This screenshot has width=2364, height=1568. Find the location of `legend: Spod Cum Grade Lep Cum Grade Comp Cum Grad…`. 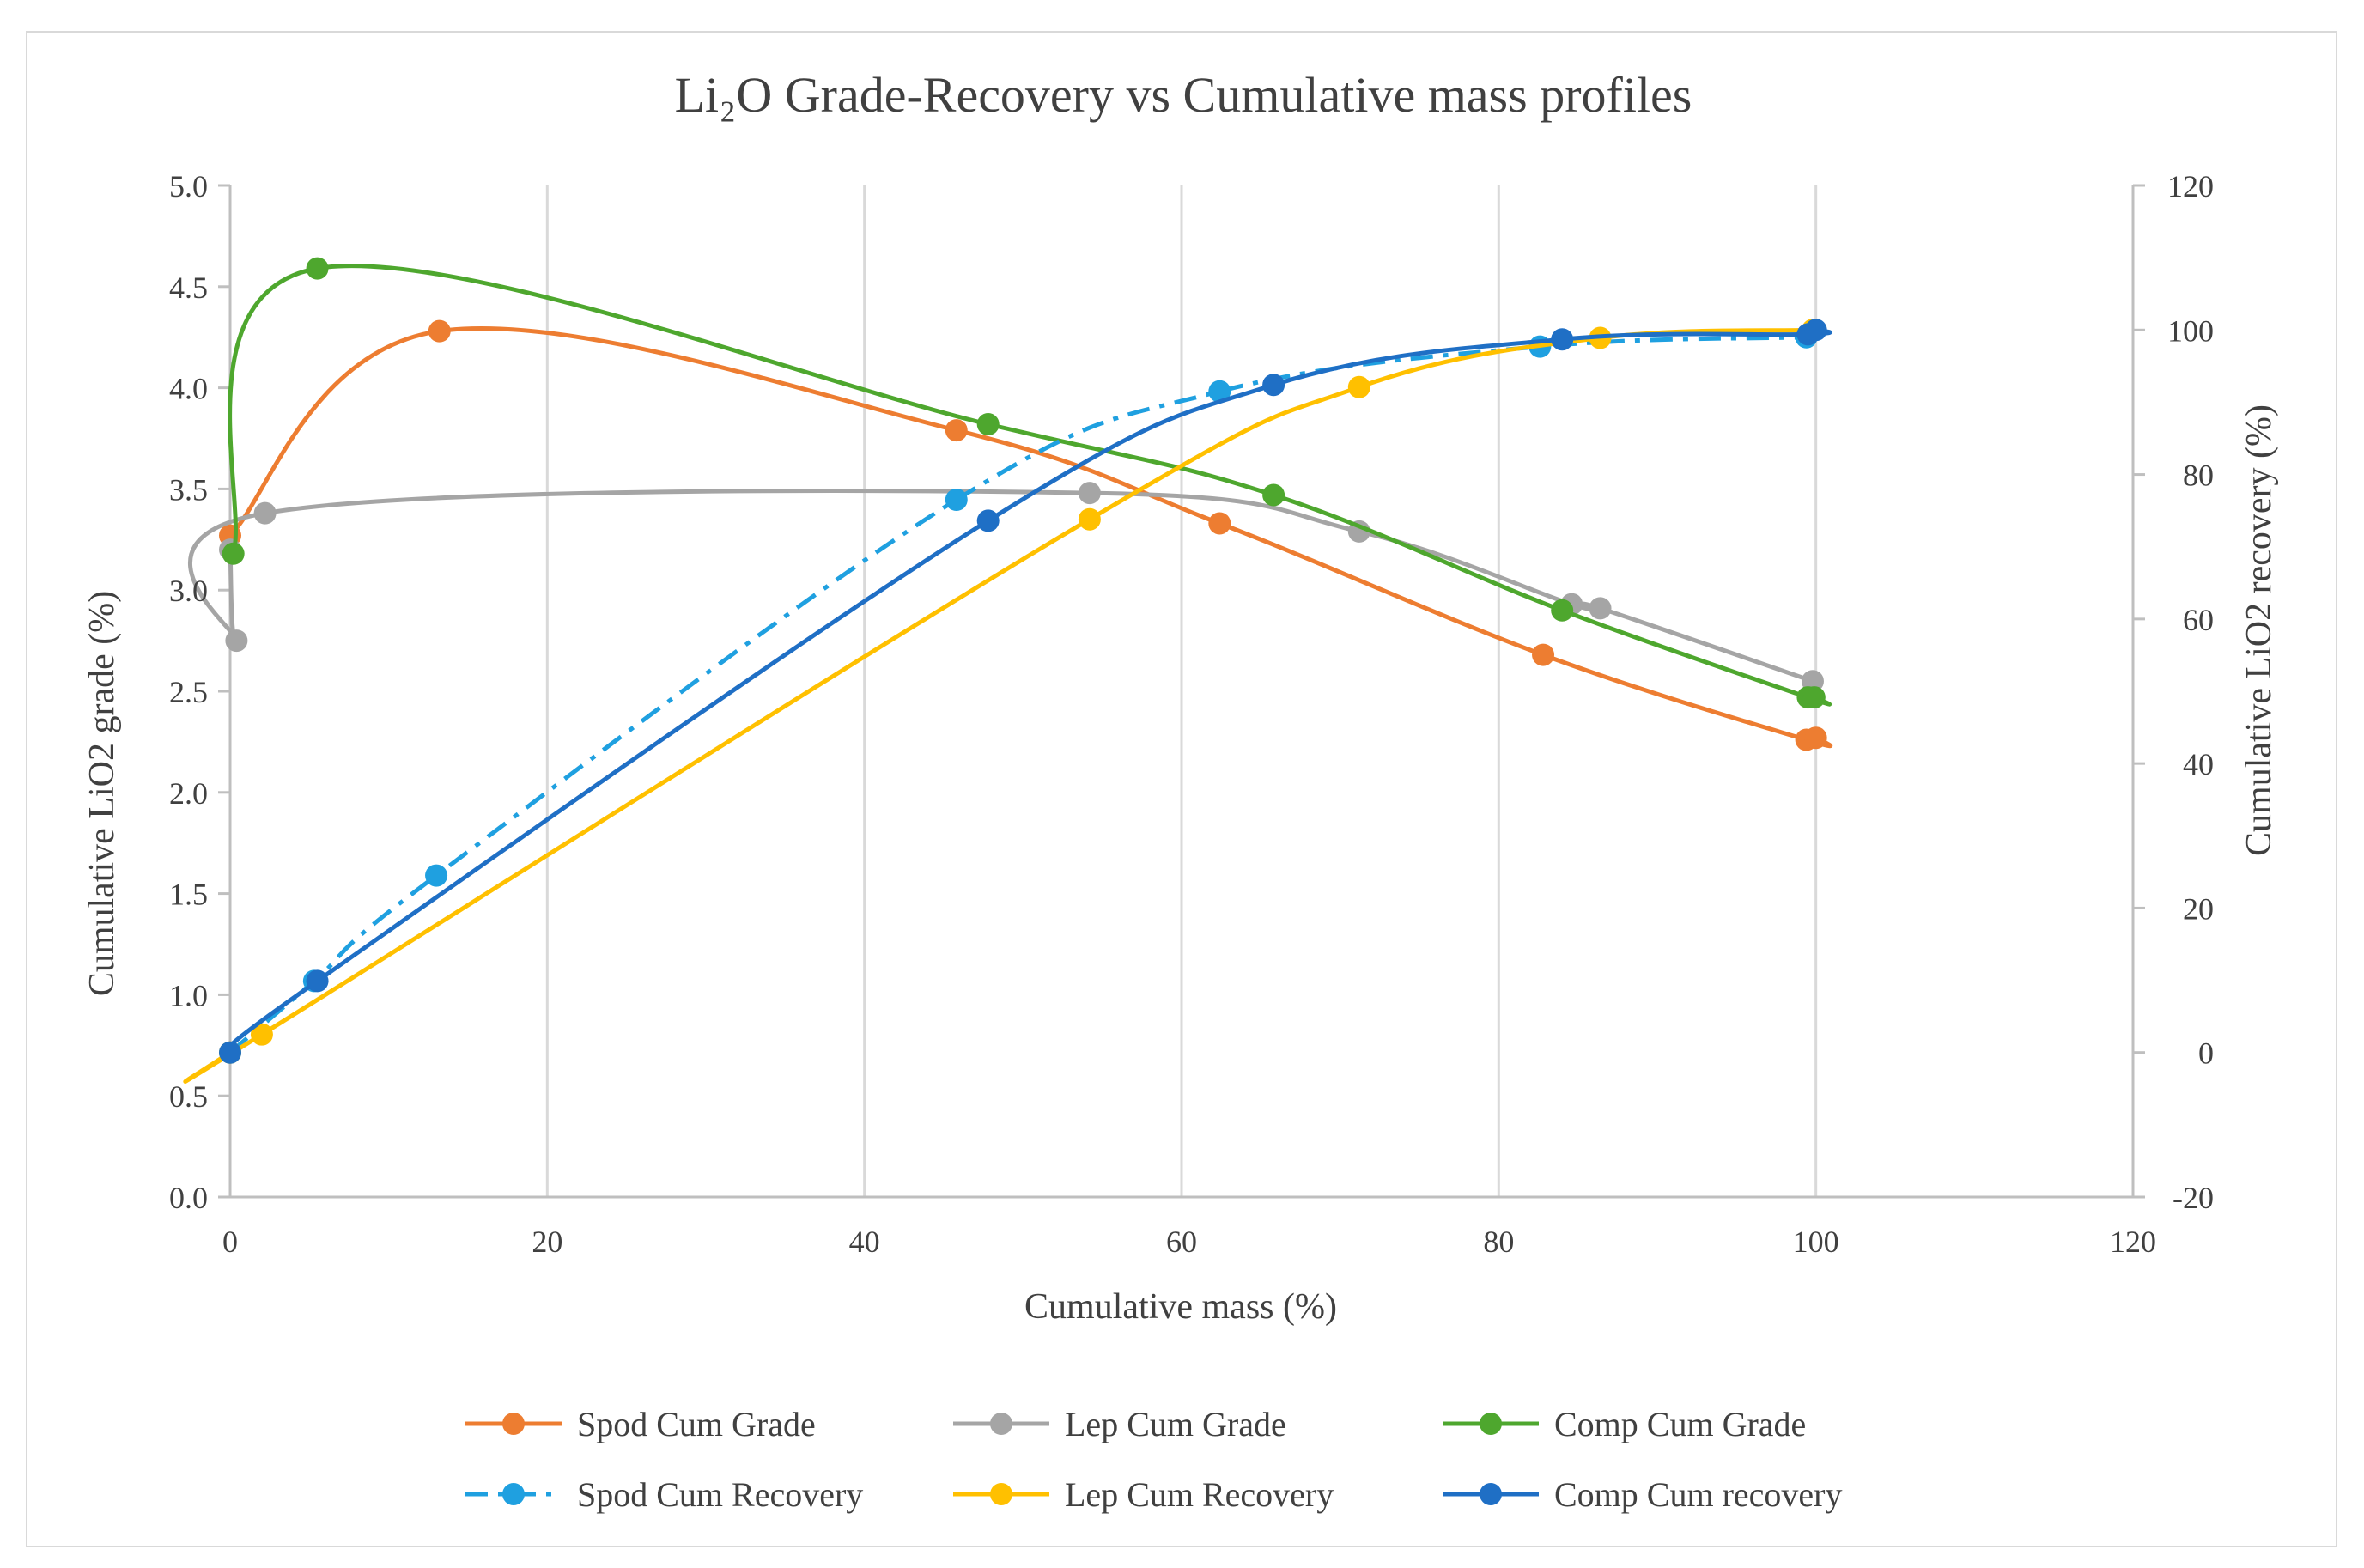

legend: Spod Cum Grade Lep Cum Grade Comp Cum Grad… is located at coordinates (1154, 1459).